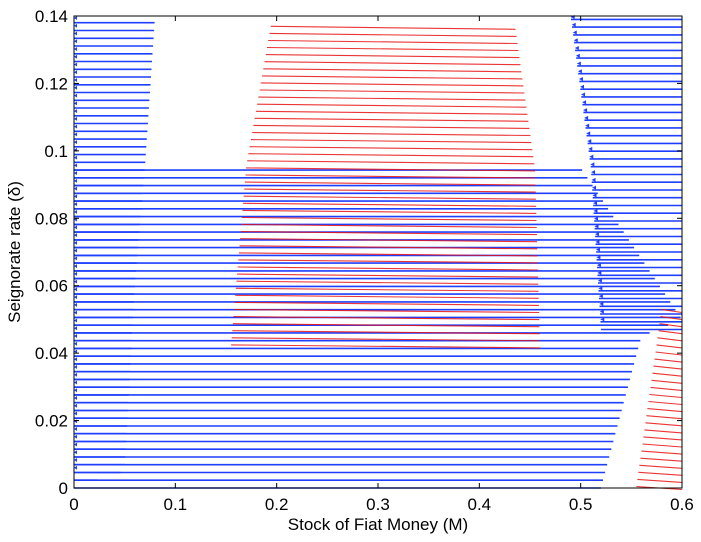 The width and height of the screenshot is (701, 542). I want to click on x-tick-label: 0.2, so click(277, 504).